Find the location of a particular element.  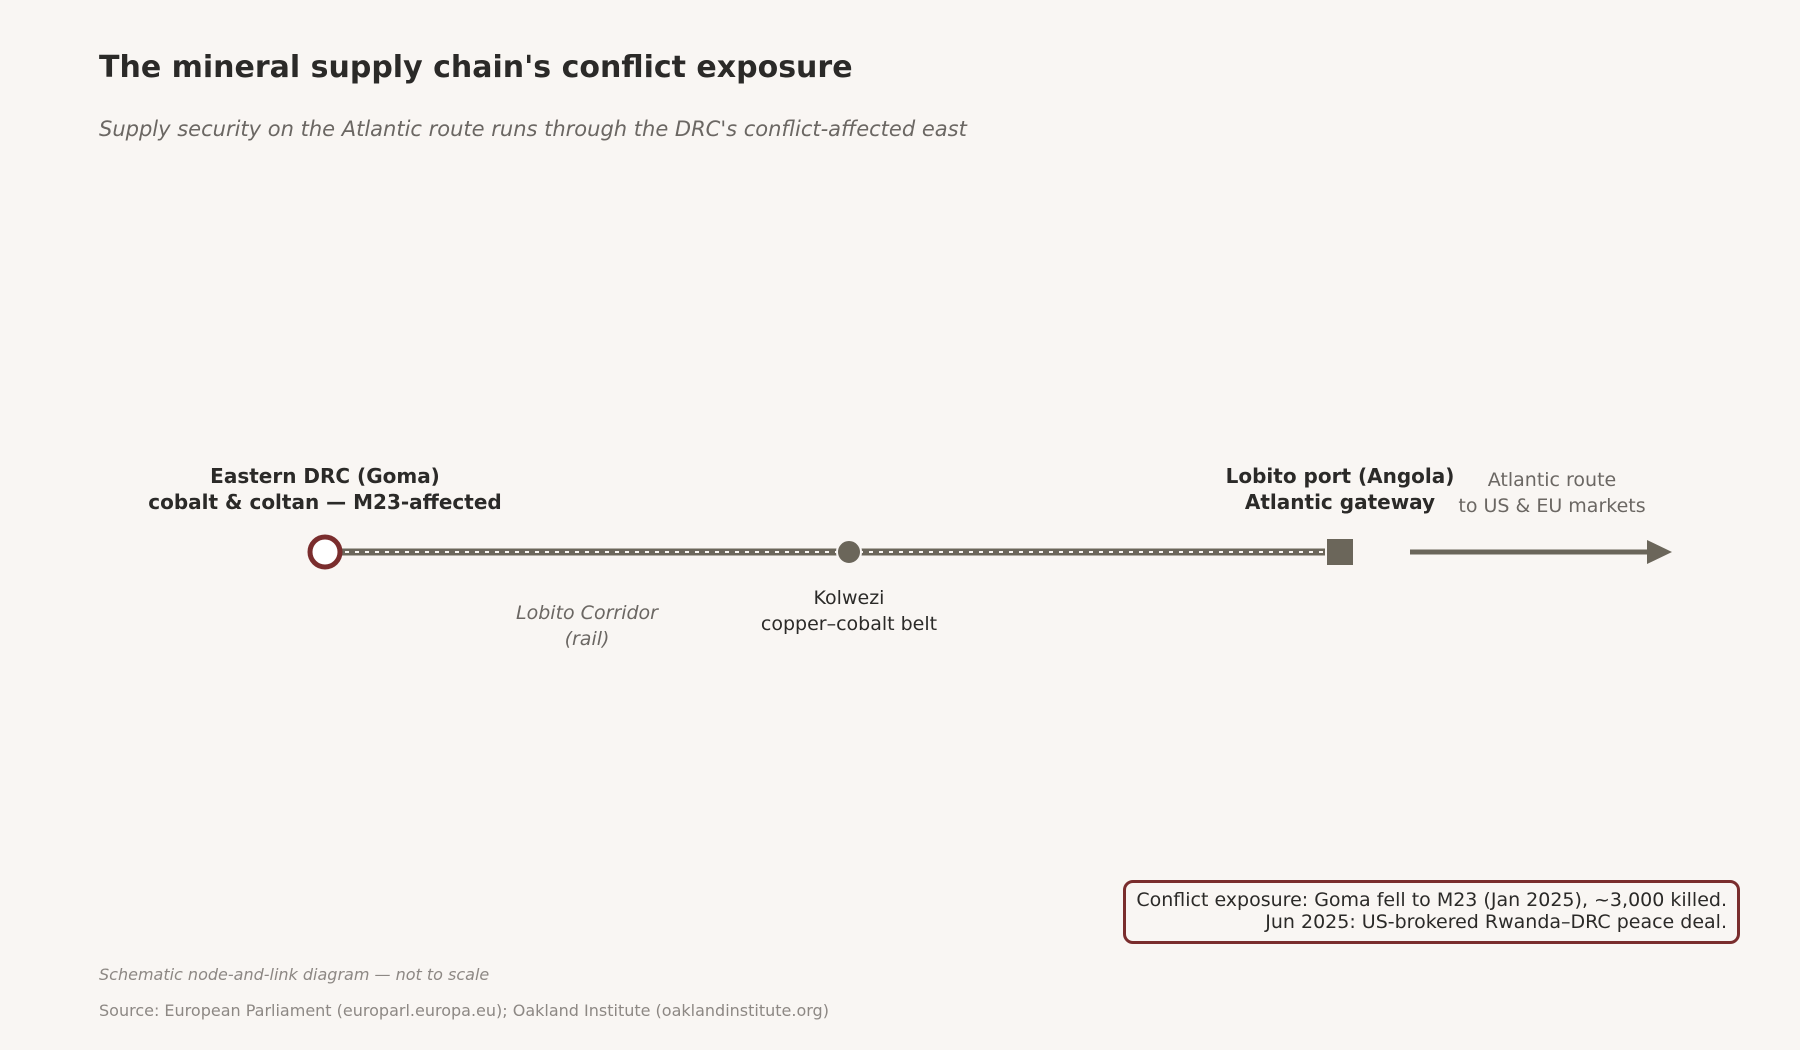

atlantic-route-label: Atlantic route to US & EU markets is located at coordinates (1552, 493).